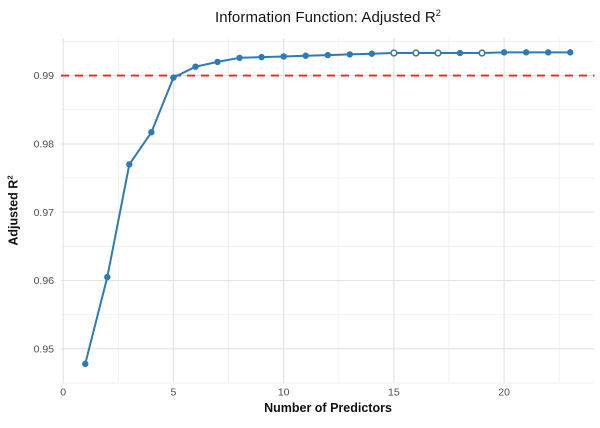 The image size is (600, 428). What do you see at coordinates (44, 144) in the screenshot?
I see `y-tick-label: 0.98` at bounding box center [44, 144].